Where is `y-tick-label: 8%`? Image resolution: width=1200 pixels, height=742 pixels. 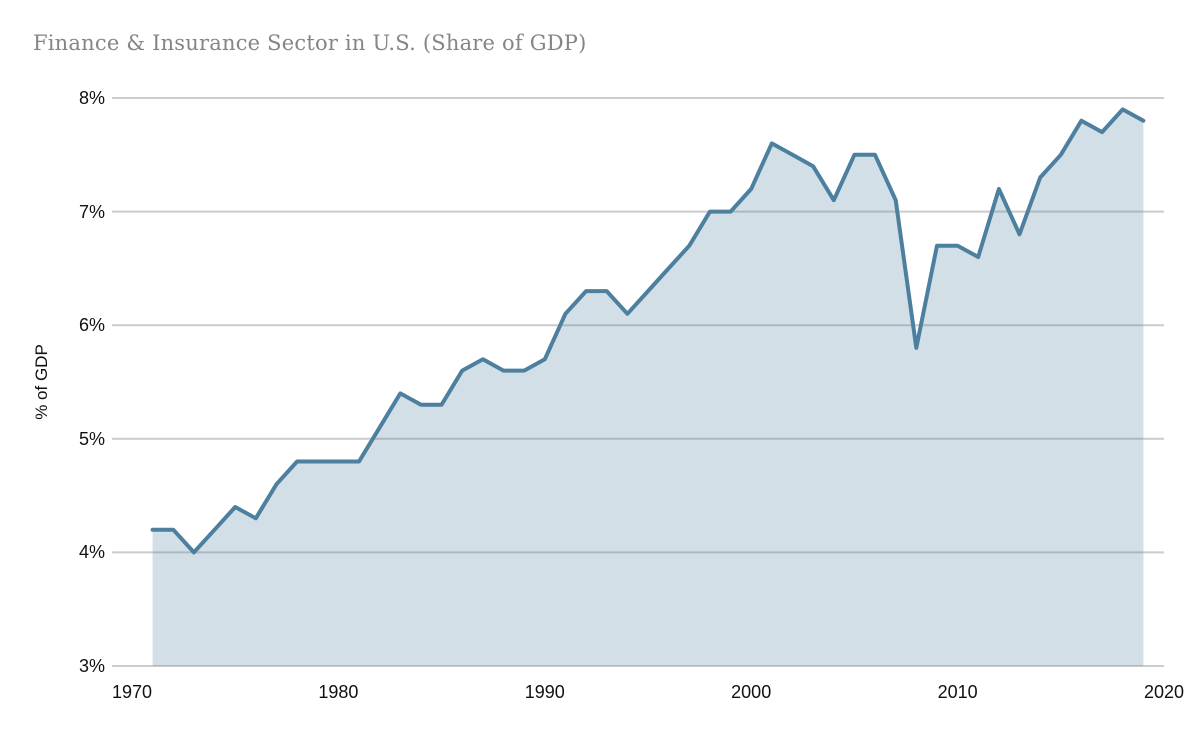
y-tick-label: 8% is located at coordinates (91, 98).